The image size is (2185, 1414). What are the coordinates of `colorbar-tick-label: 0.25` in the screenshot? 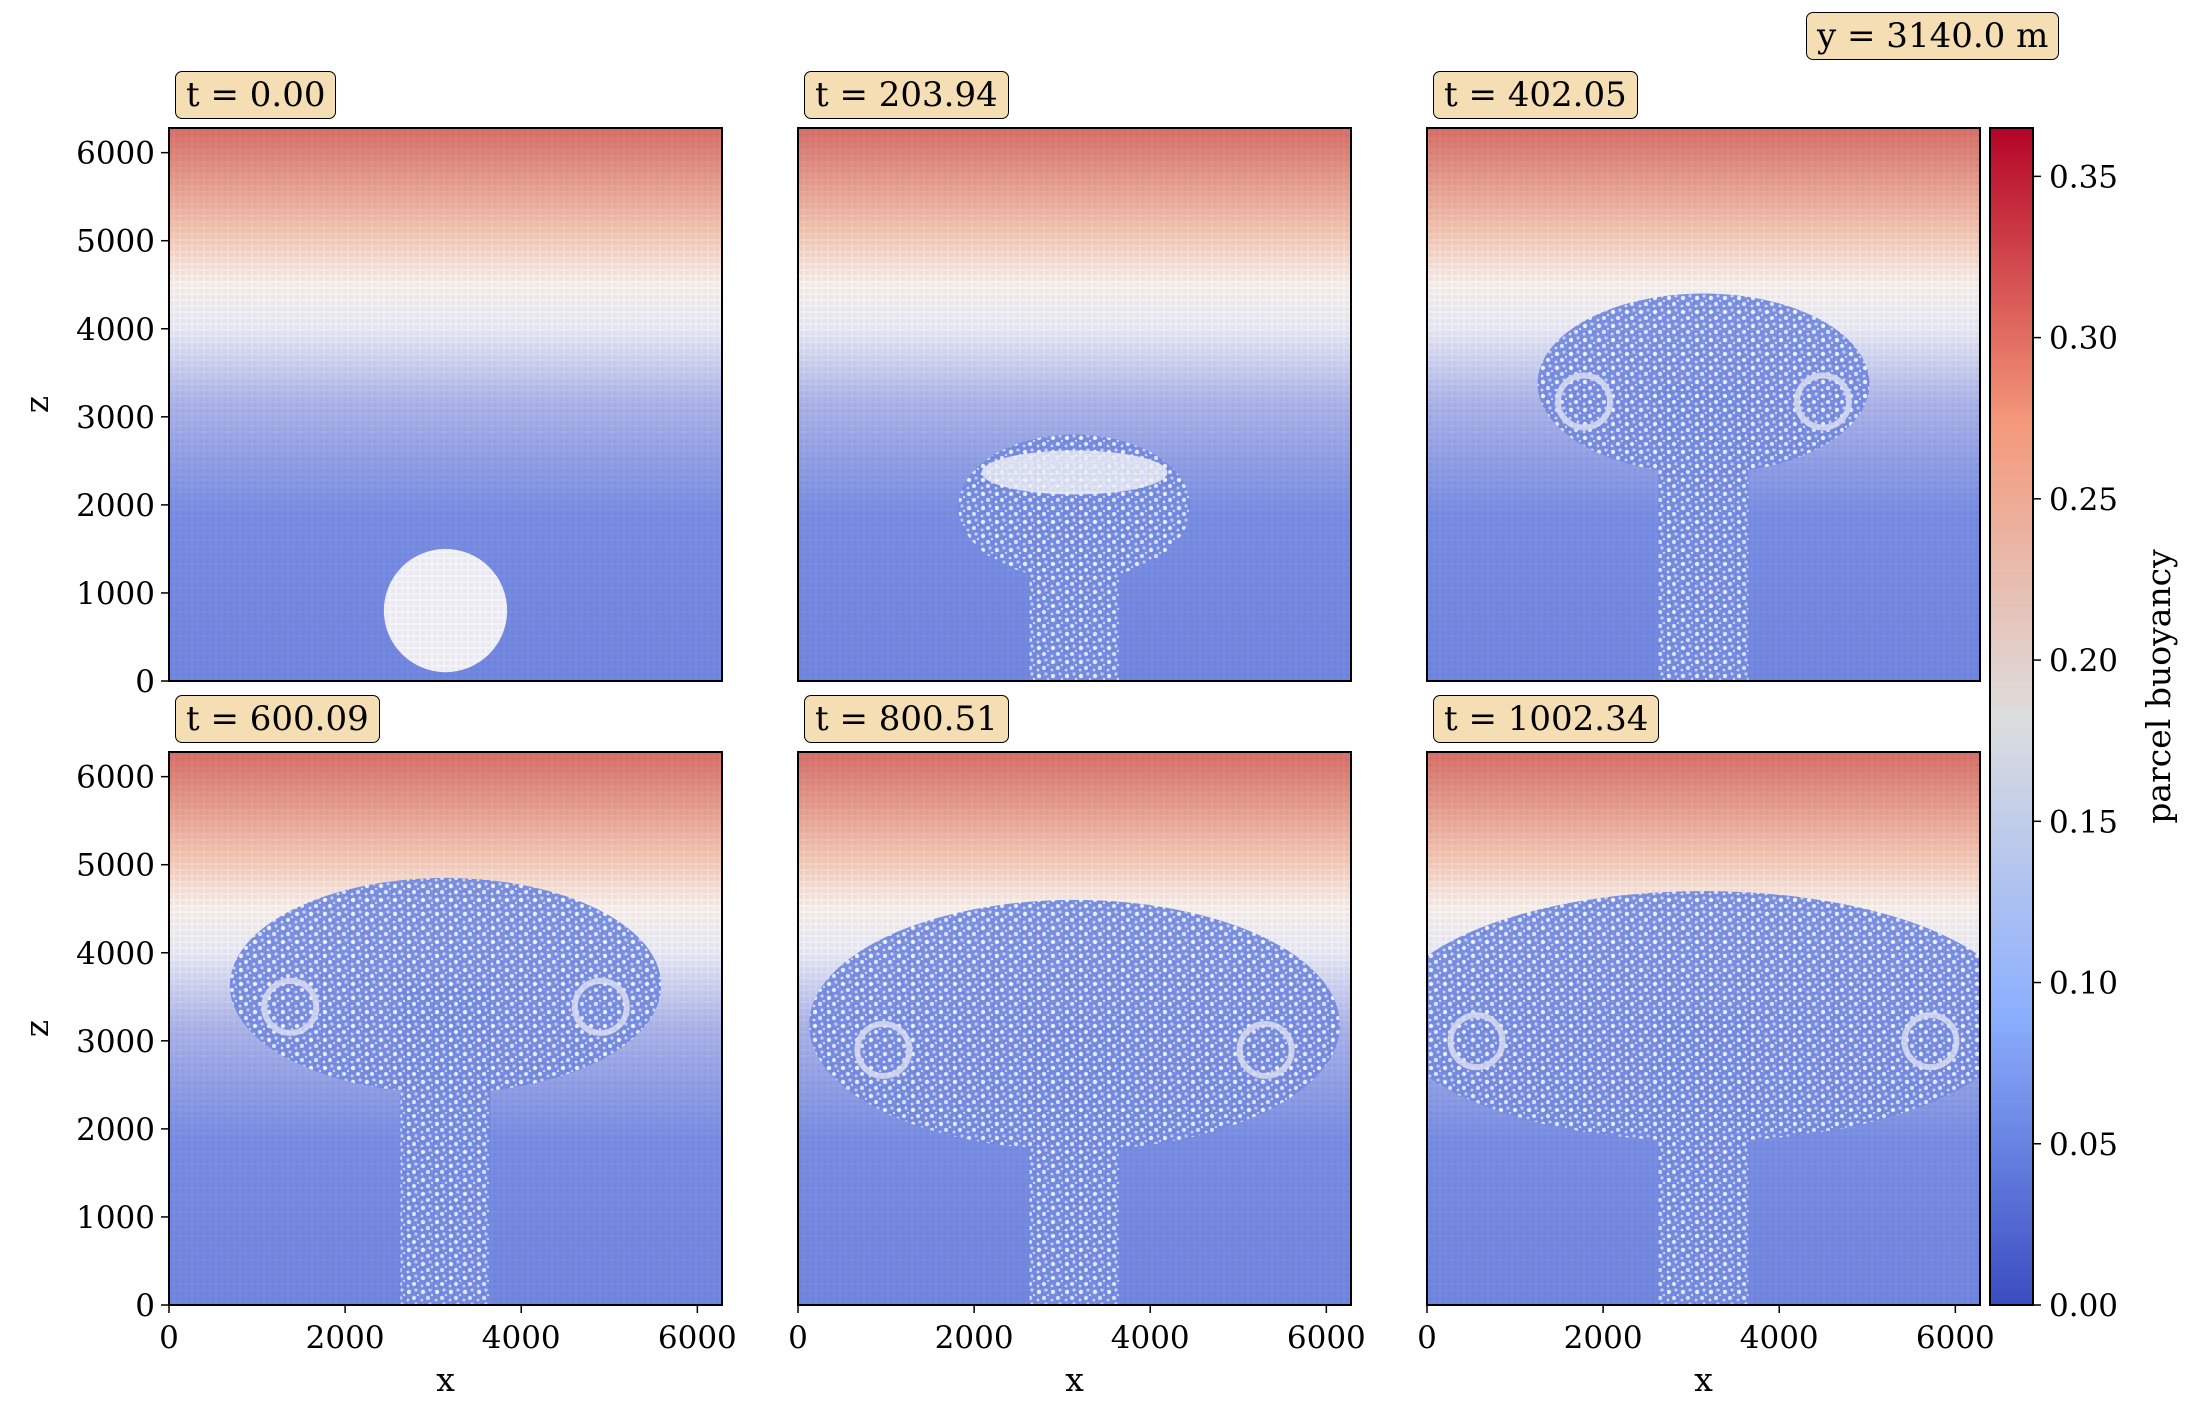 It's located at (2083, 500).